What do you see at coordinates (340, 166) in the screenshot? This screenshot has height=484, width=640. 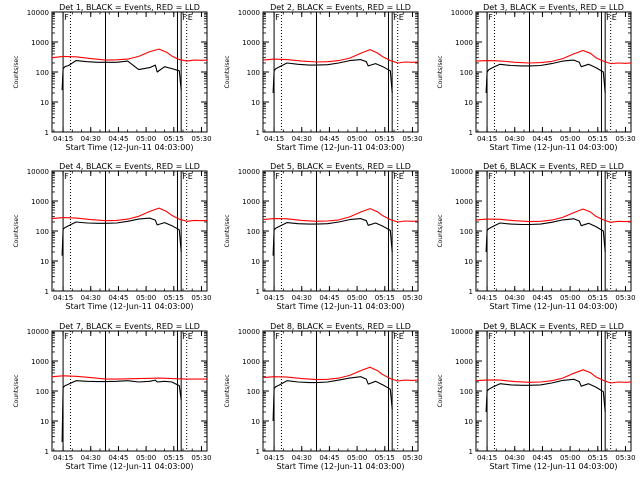 I see `chart-title: Det 5, BLACK = Events, RED = LLD` at bounding box center [340, 166].